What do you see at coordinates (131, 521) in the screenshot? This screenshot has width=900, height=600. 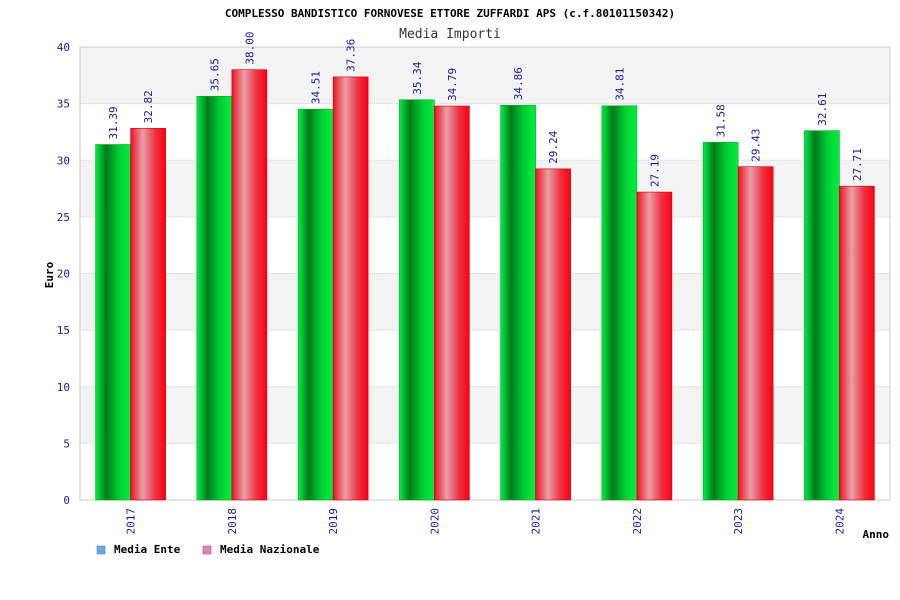 I see `x-tick-label: 2017` at bounding box center [131, 521].